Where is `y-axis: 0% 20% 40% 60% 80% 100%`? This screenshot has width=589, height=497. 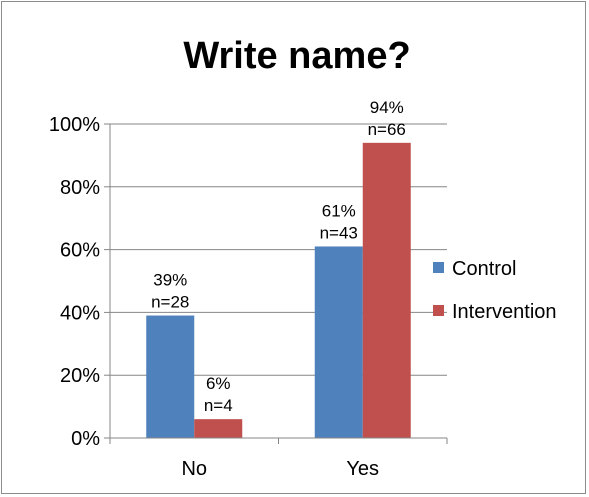
y-axis: 0% 20% 40% 60% 80% 100% is located at coordinates (80, 282).